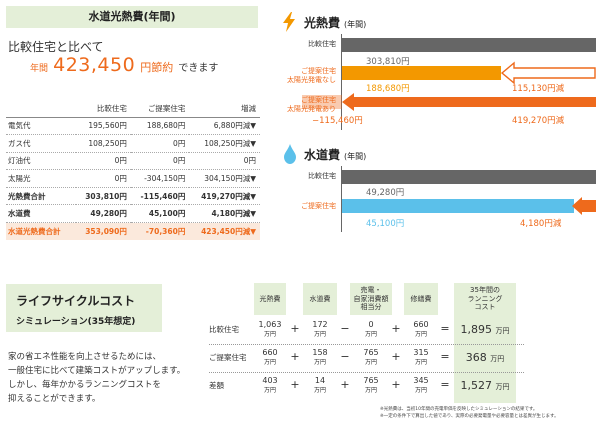  I want to click on lcc-cell: 14 万円, so click(320, 386).